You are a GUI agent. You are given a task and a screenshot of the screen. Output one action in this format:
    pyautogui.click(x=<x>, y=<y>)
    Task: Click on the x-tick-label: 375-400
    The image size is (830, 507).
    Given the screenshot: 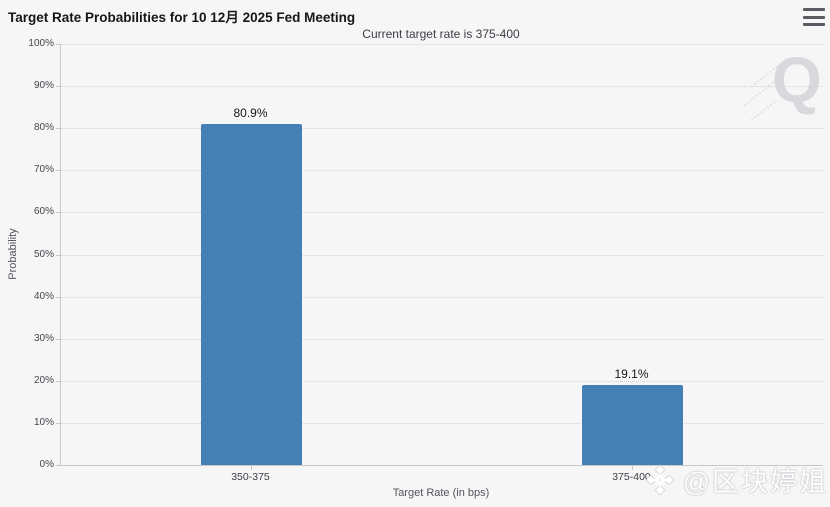 What is the action you would take?
    pyautogui.click(x=631, y=477)
    